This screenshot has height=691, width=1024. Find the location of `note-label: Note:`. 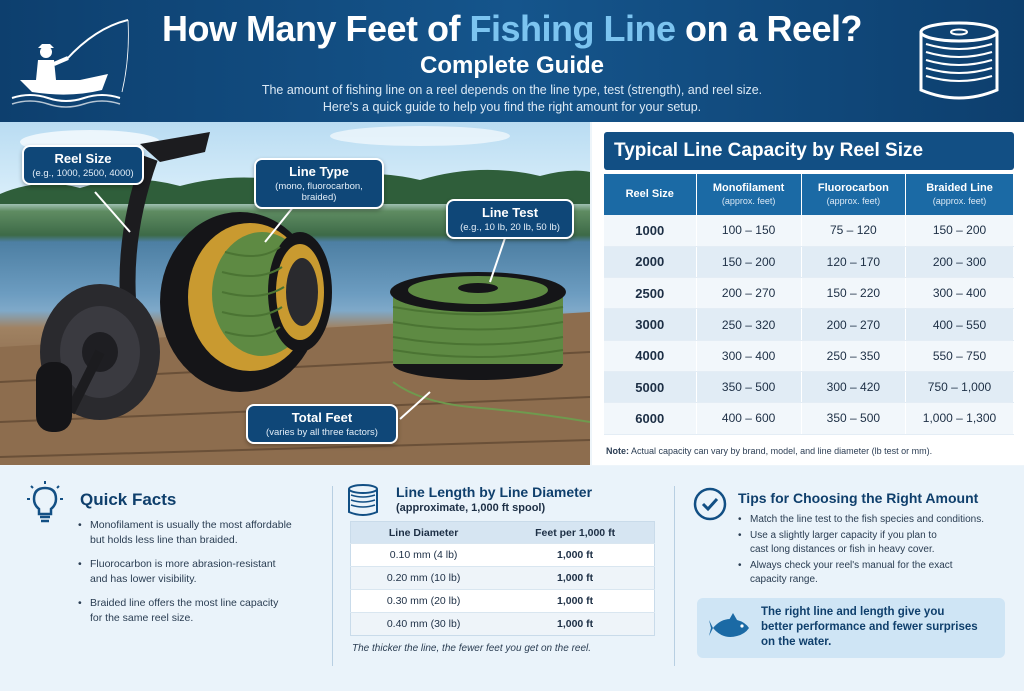

note-label: Note: is located at coordinates (617, 451).